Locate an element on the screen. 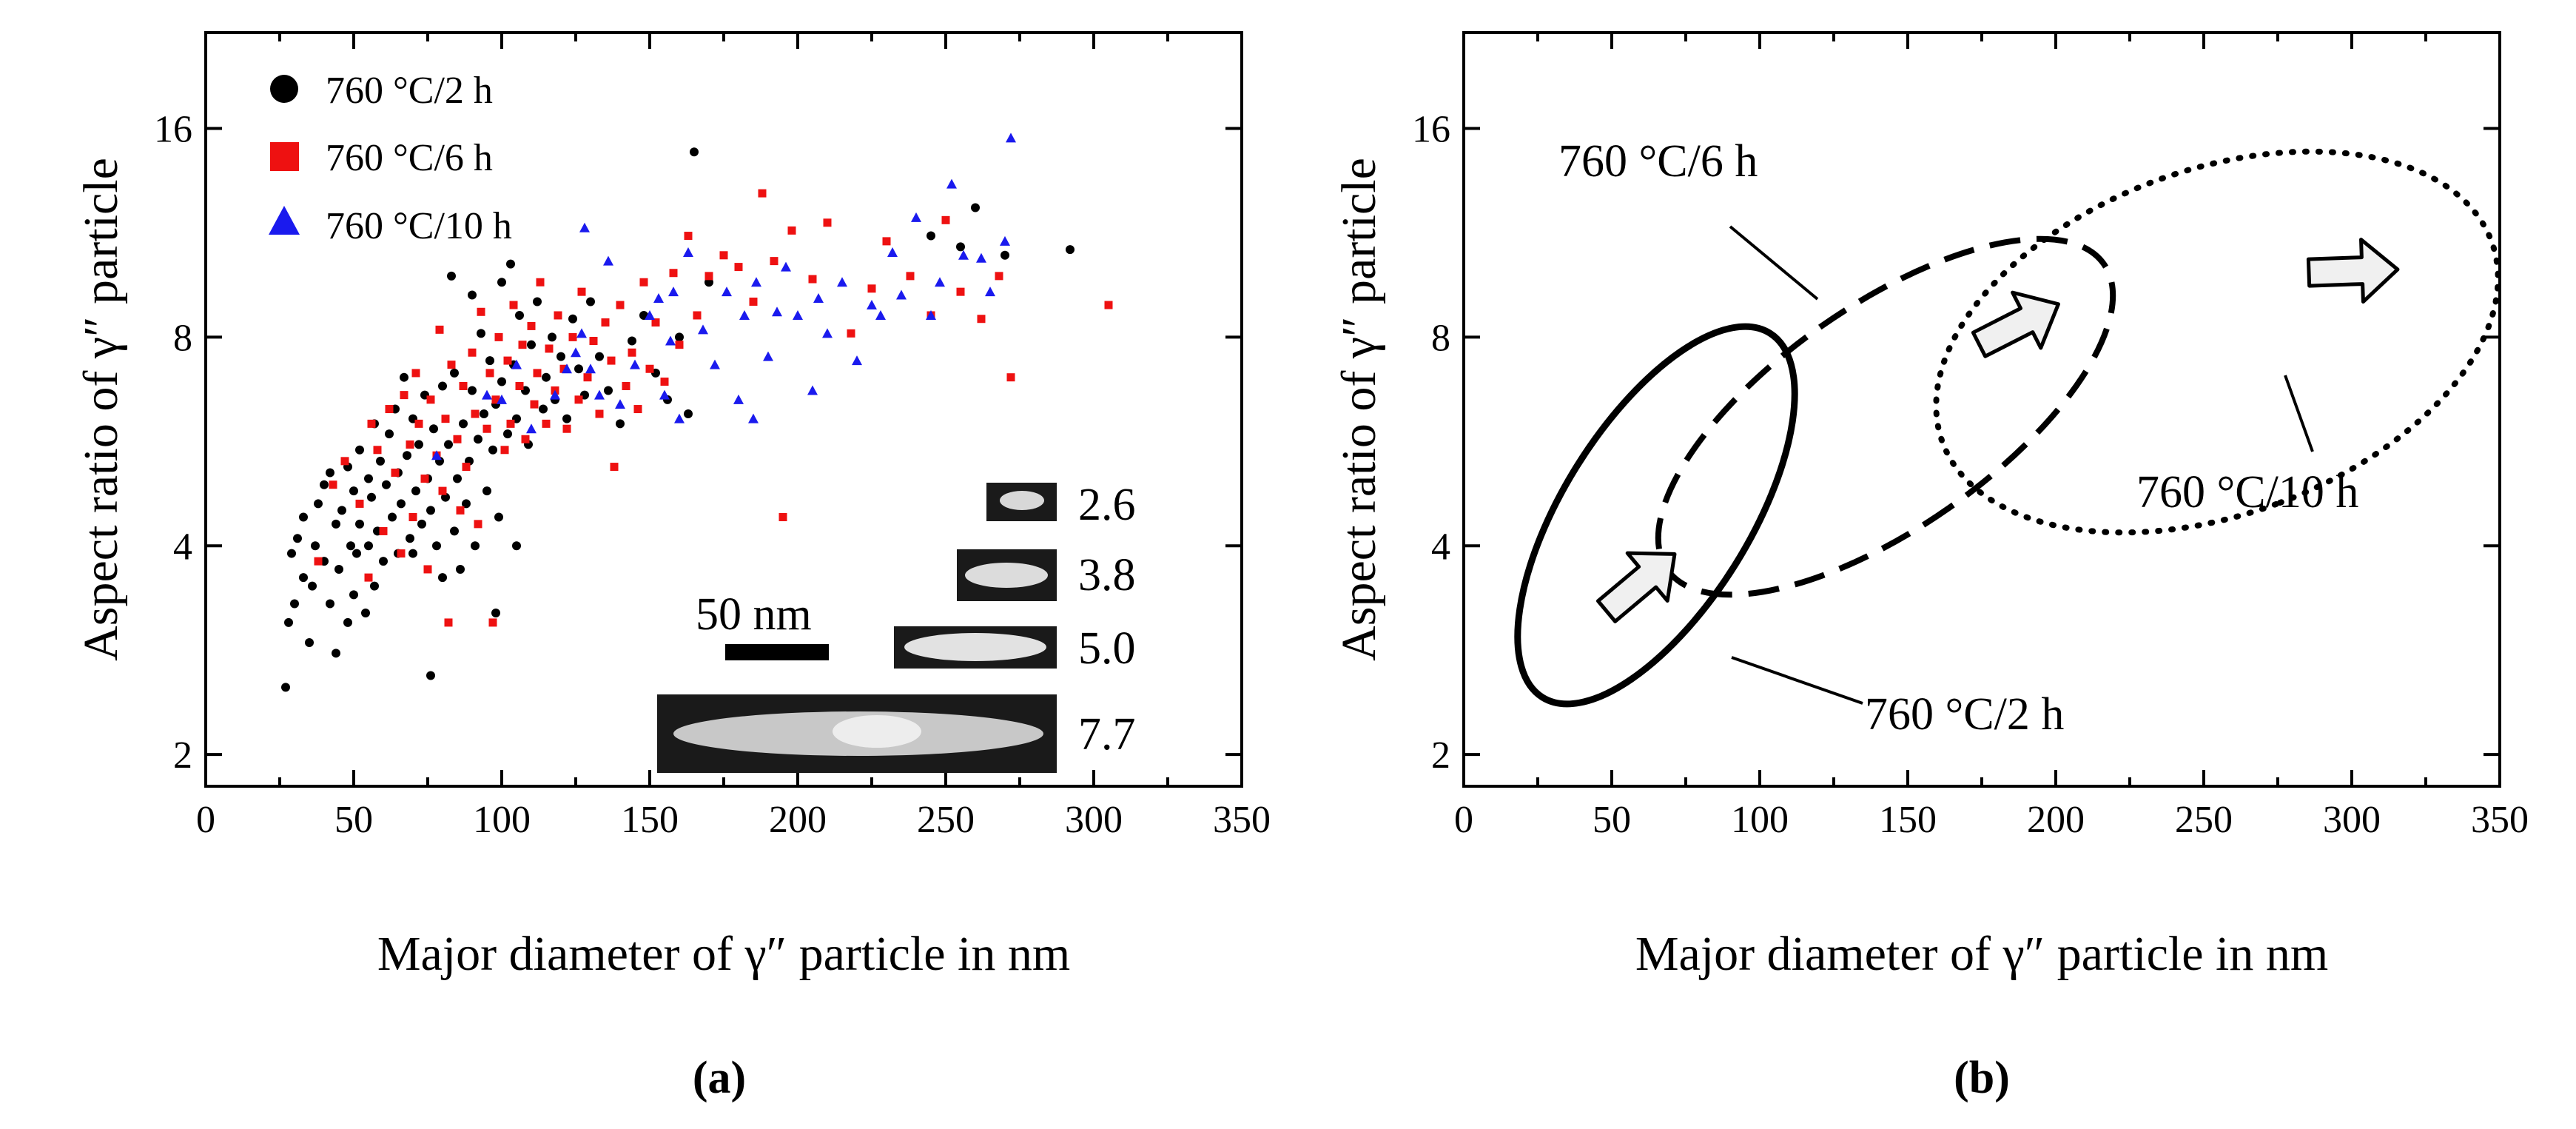  x-tick-label-b: 300 is located at coordinates (2352, 820).